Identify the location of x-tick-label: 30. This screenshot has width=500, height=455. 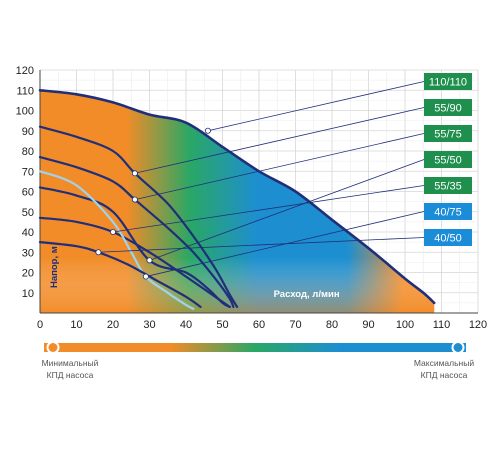
(149, 325).